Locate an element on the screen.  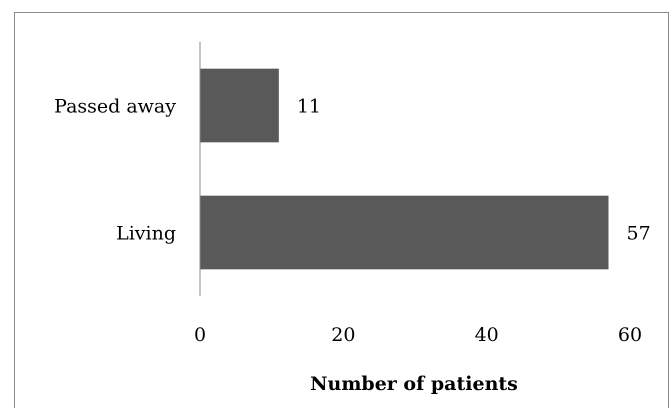
data-label-passed-away: 11 is located at coordinates (309, 107).